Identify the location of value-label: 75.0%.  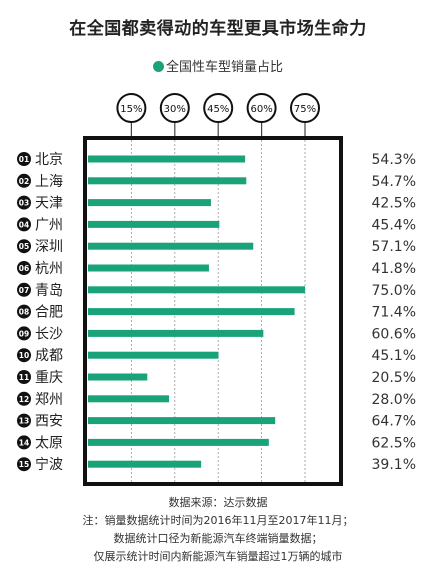
(394, 291).